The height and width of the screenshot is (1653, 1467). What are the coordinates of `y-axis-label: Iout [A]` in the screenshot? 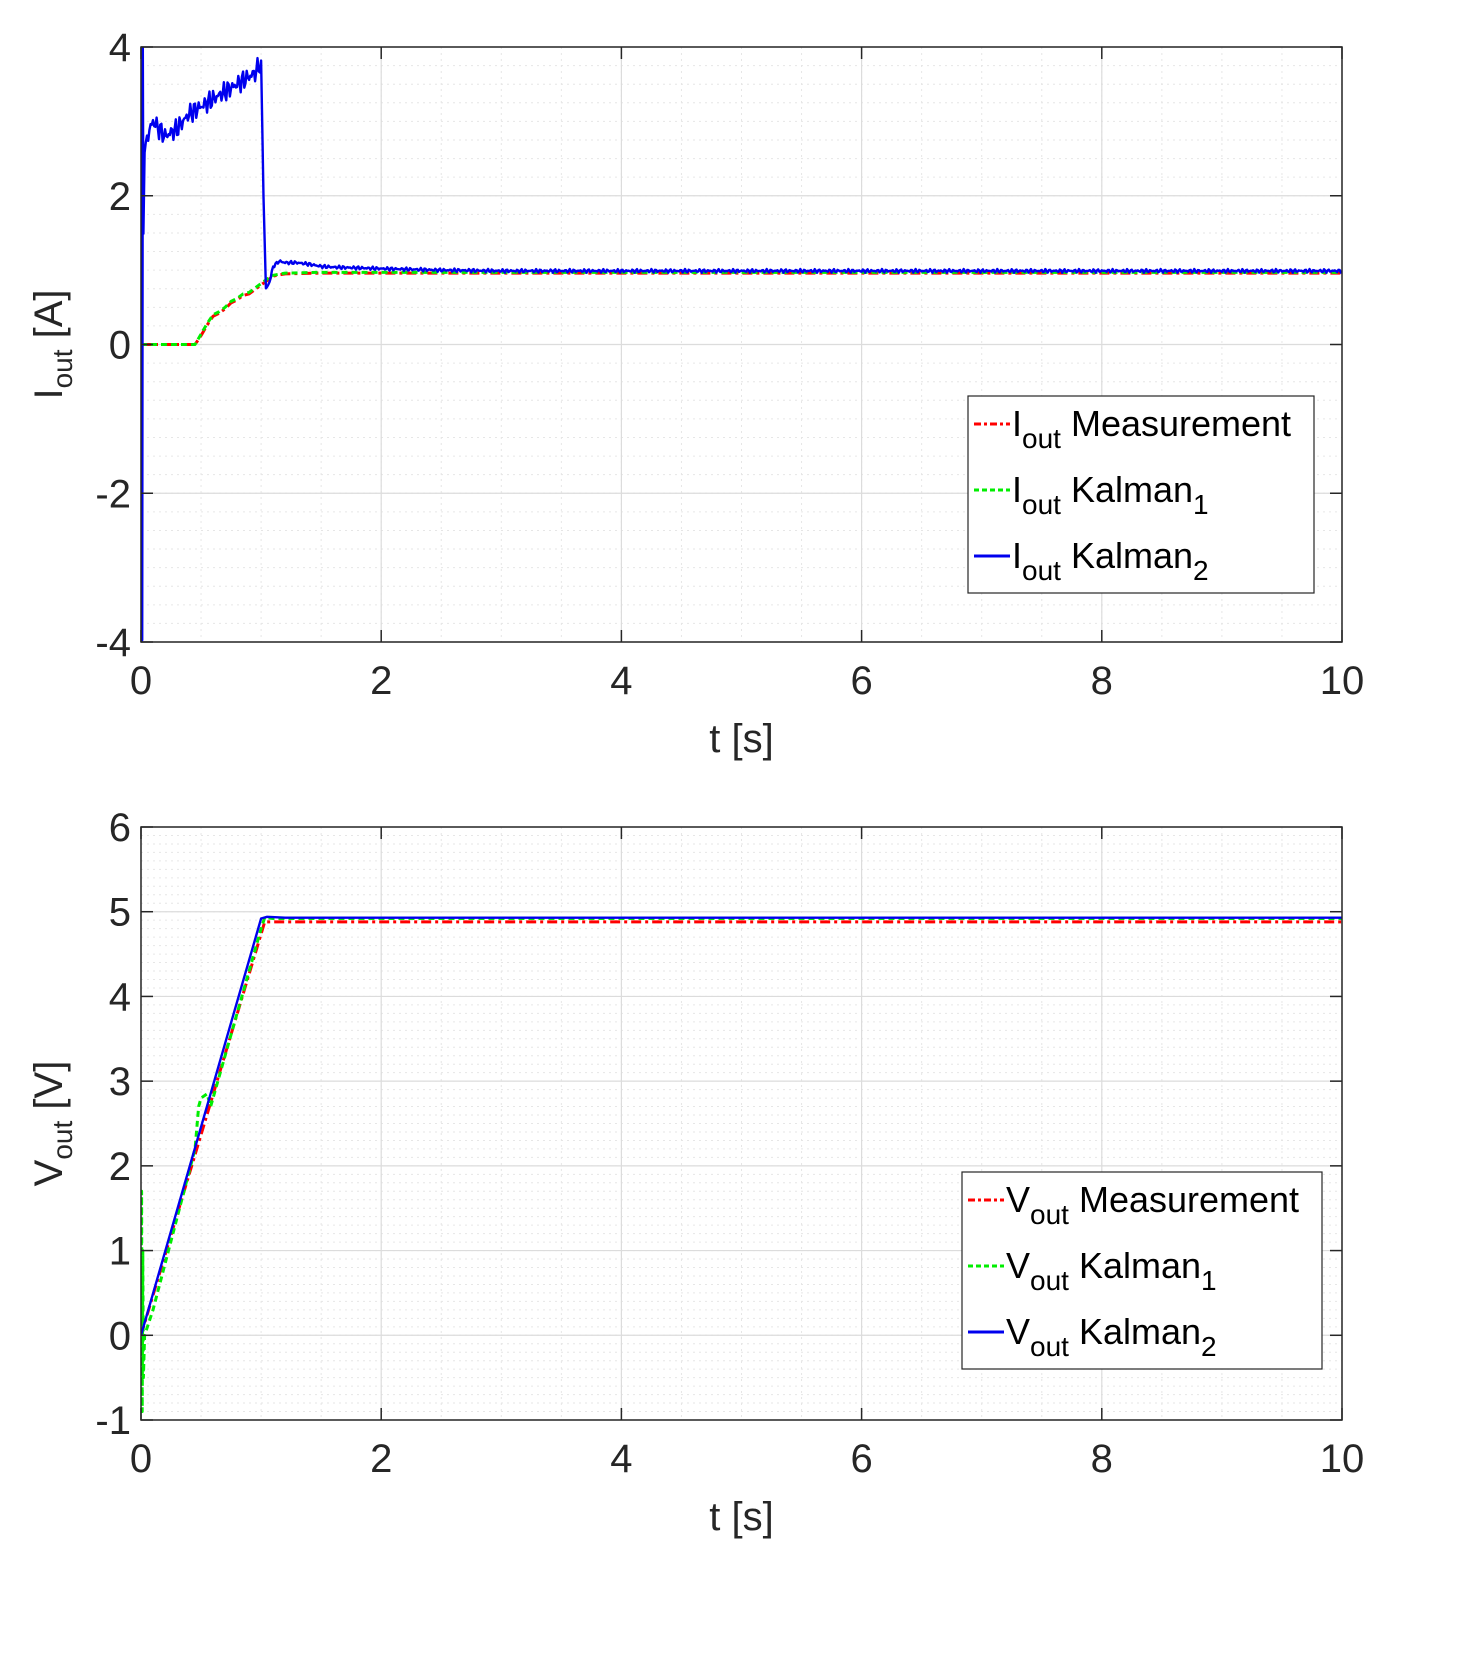 It's located at (52, 344).